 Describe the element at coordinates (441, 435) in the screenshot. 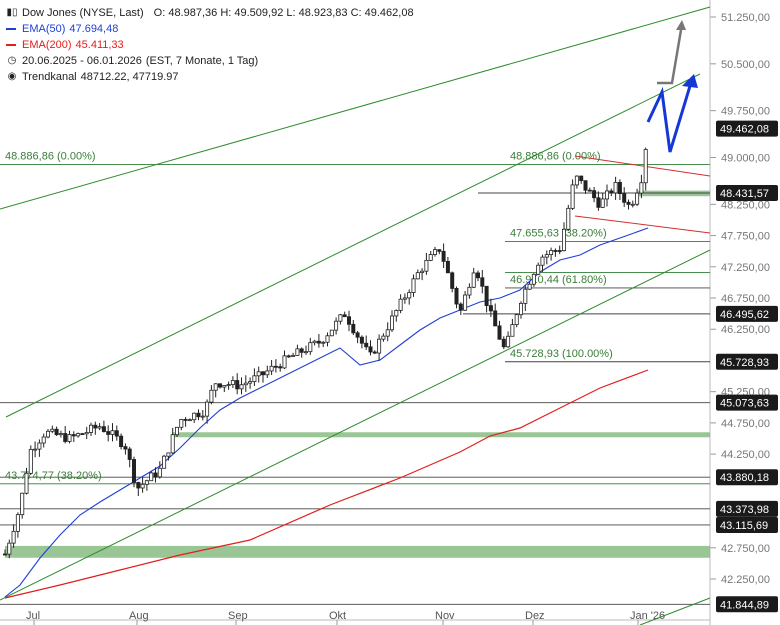

I see `support-zone` at that location.